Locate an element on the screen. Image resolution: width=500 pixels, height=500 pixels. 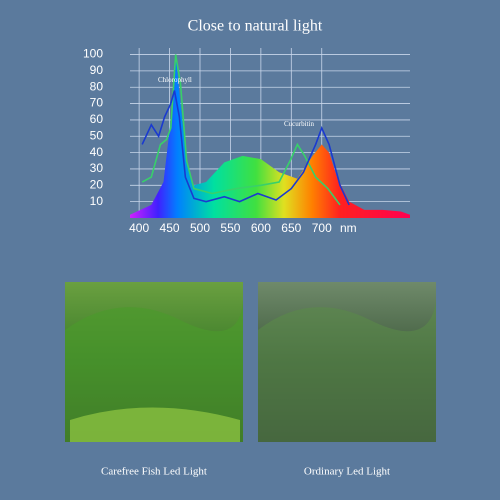
y-tick-label: 100 is located at coordinates (93, 54).